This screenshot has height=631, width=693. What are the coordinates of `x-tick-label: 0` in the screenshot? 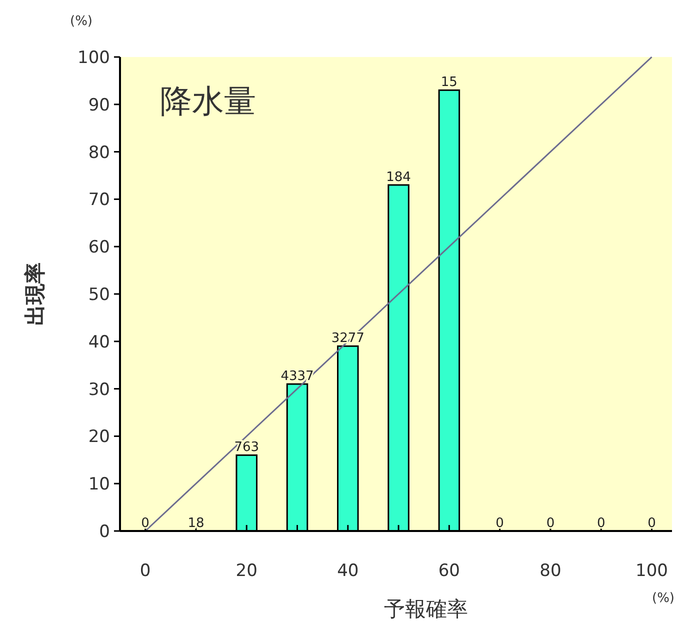 It's located at (145, 571).